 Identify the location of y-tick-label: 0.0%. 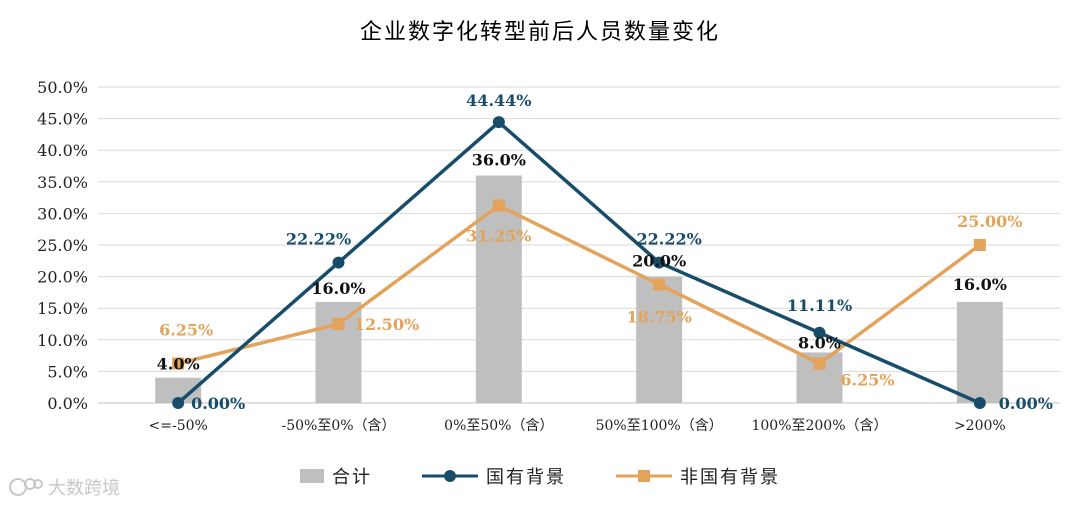
(67, 403).